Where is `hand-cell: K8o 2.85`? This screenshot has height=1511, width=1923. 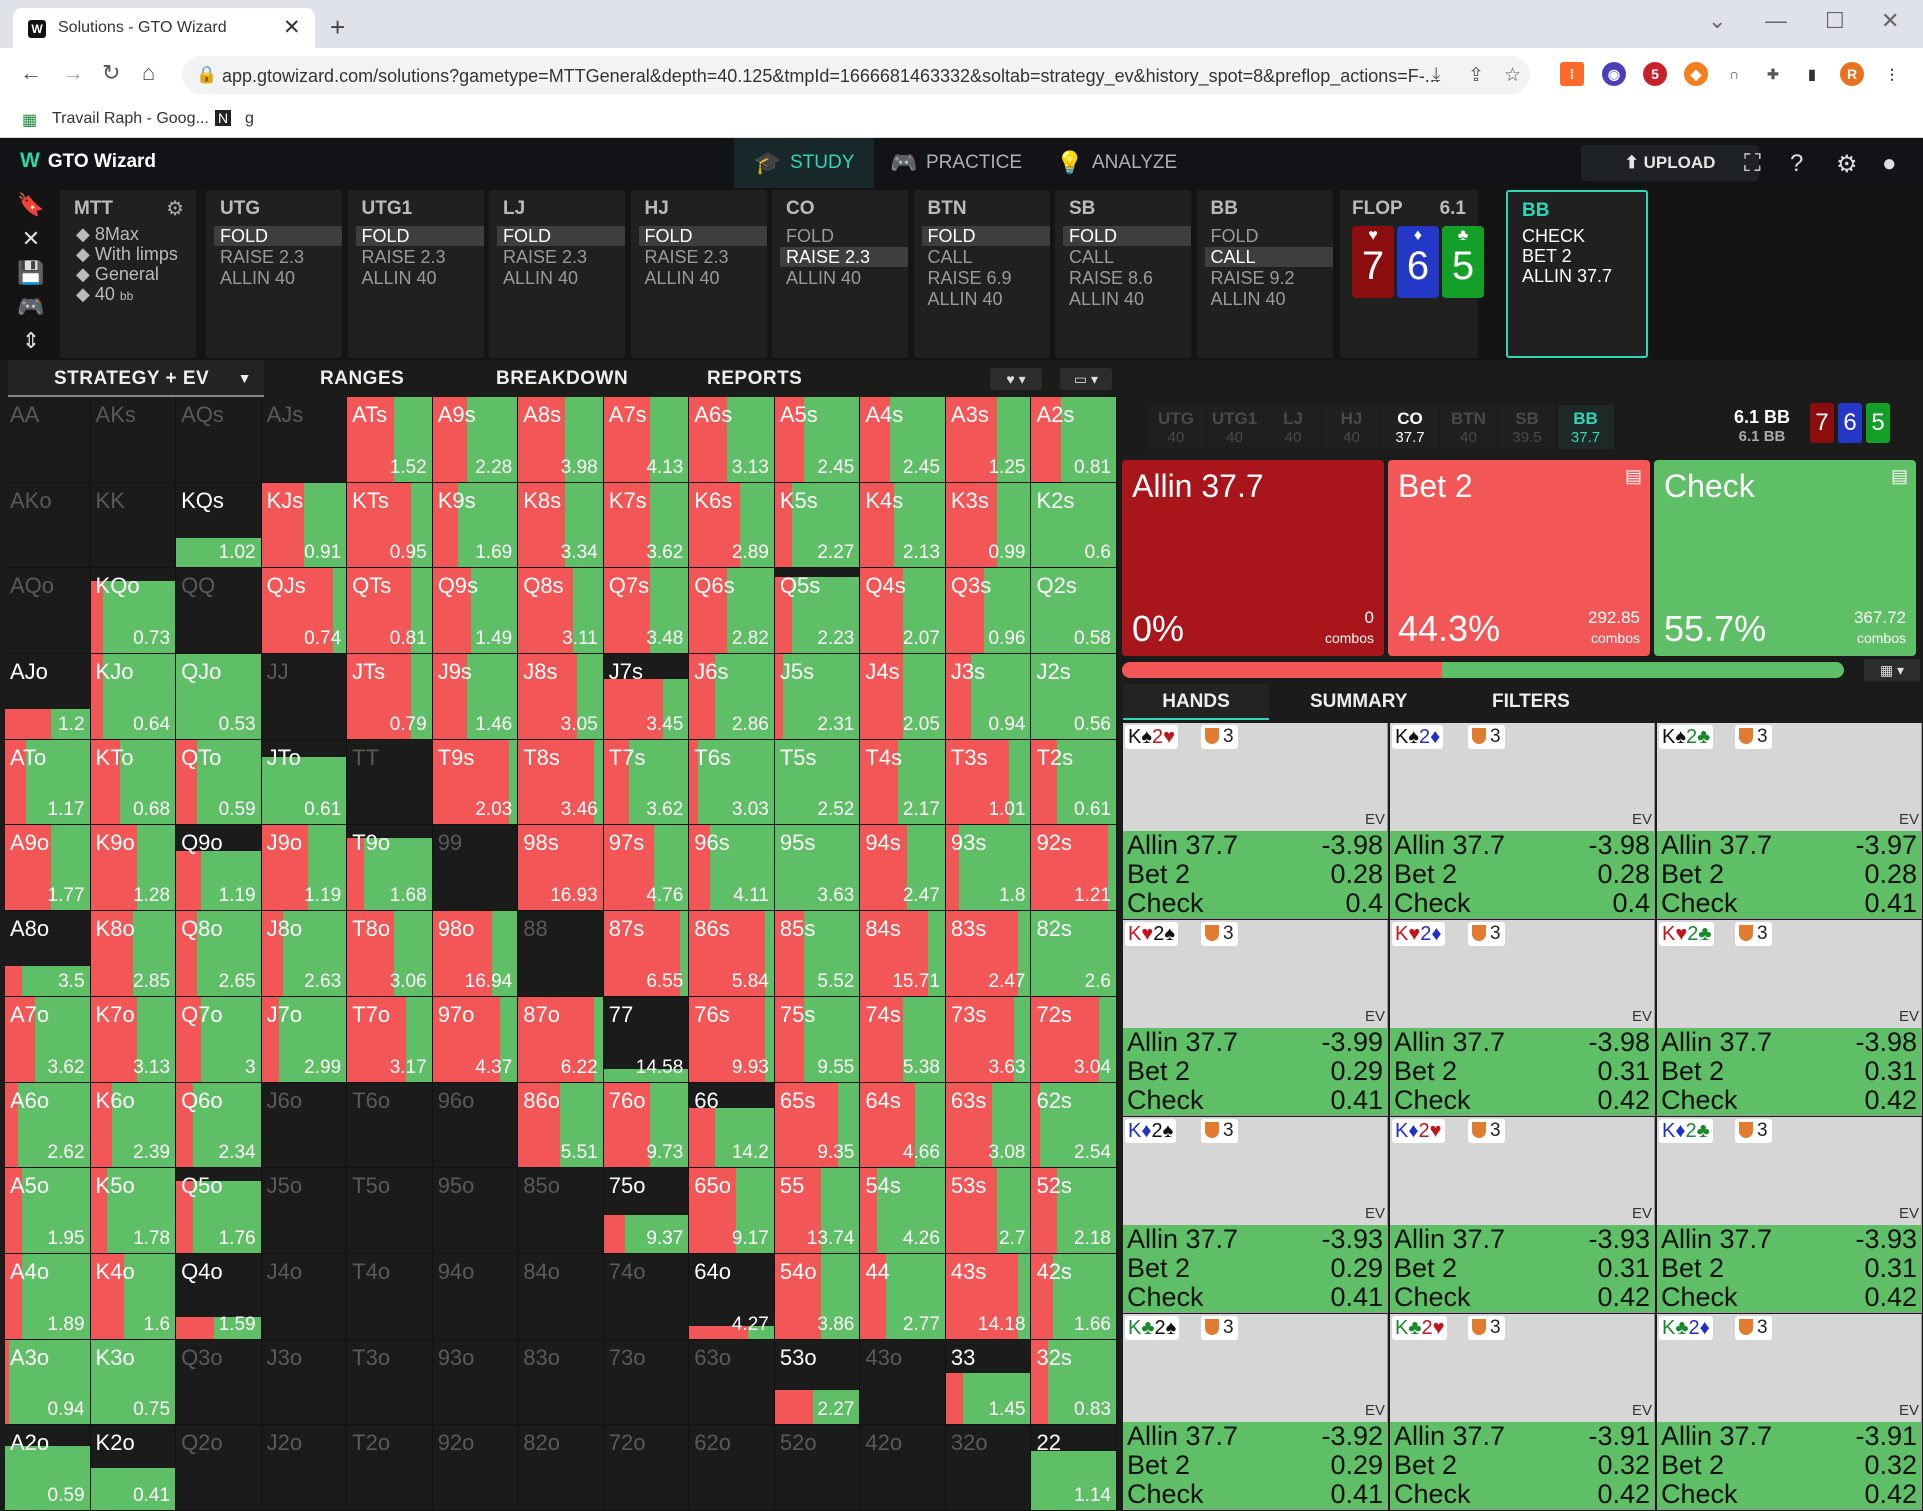 hand-cell: K8o 2.85 is located at coordinates (133, 954).